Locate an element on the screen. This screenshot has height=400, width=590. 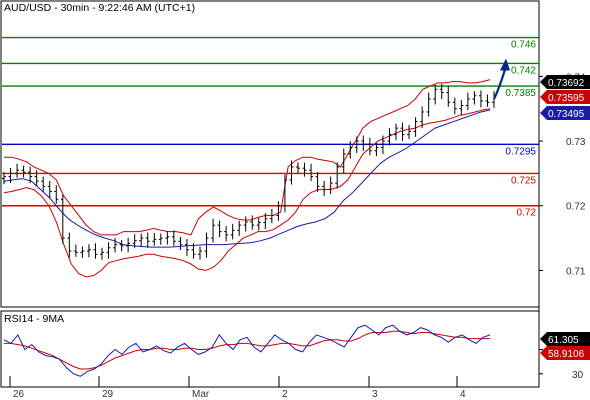
rsi-tag-rsi is located at coordinates (565, 339).